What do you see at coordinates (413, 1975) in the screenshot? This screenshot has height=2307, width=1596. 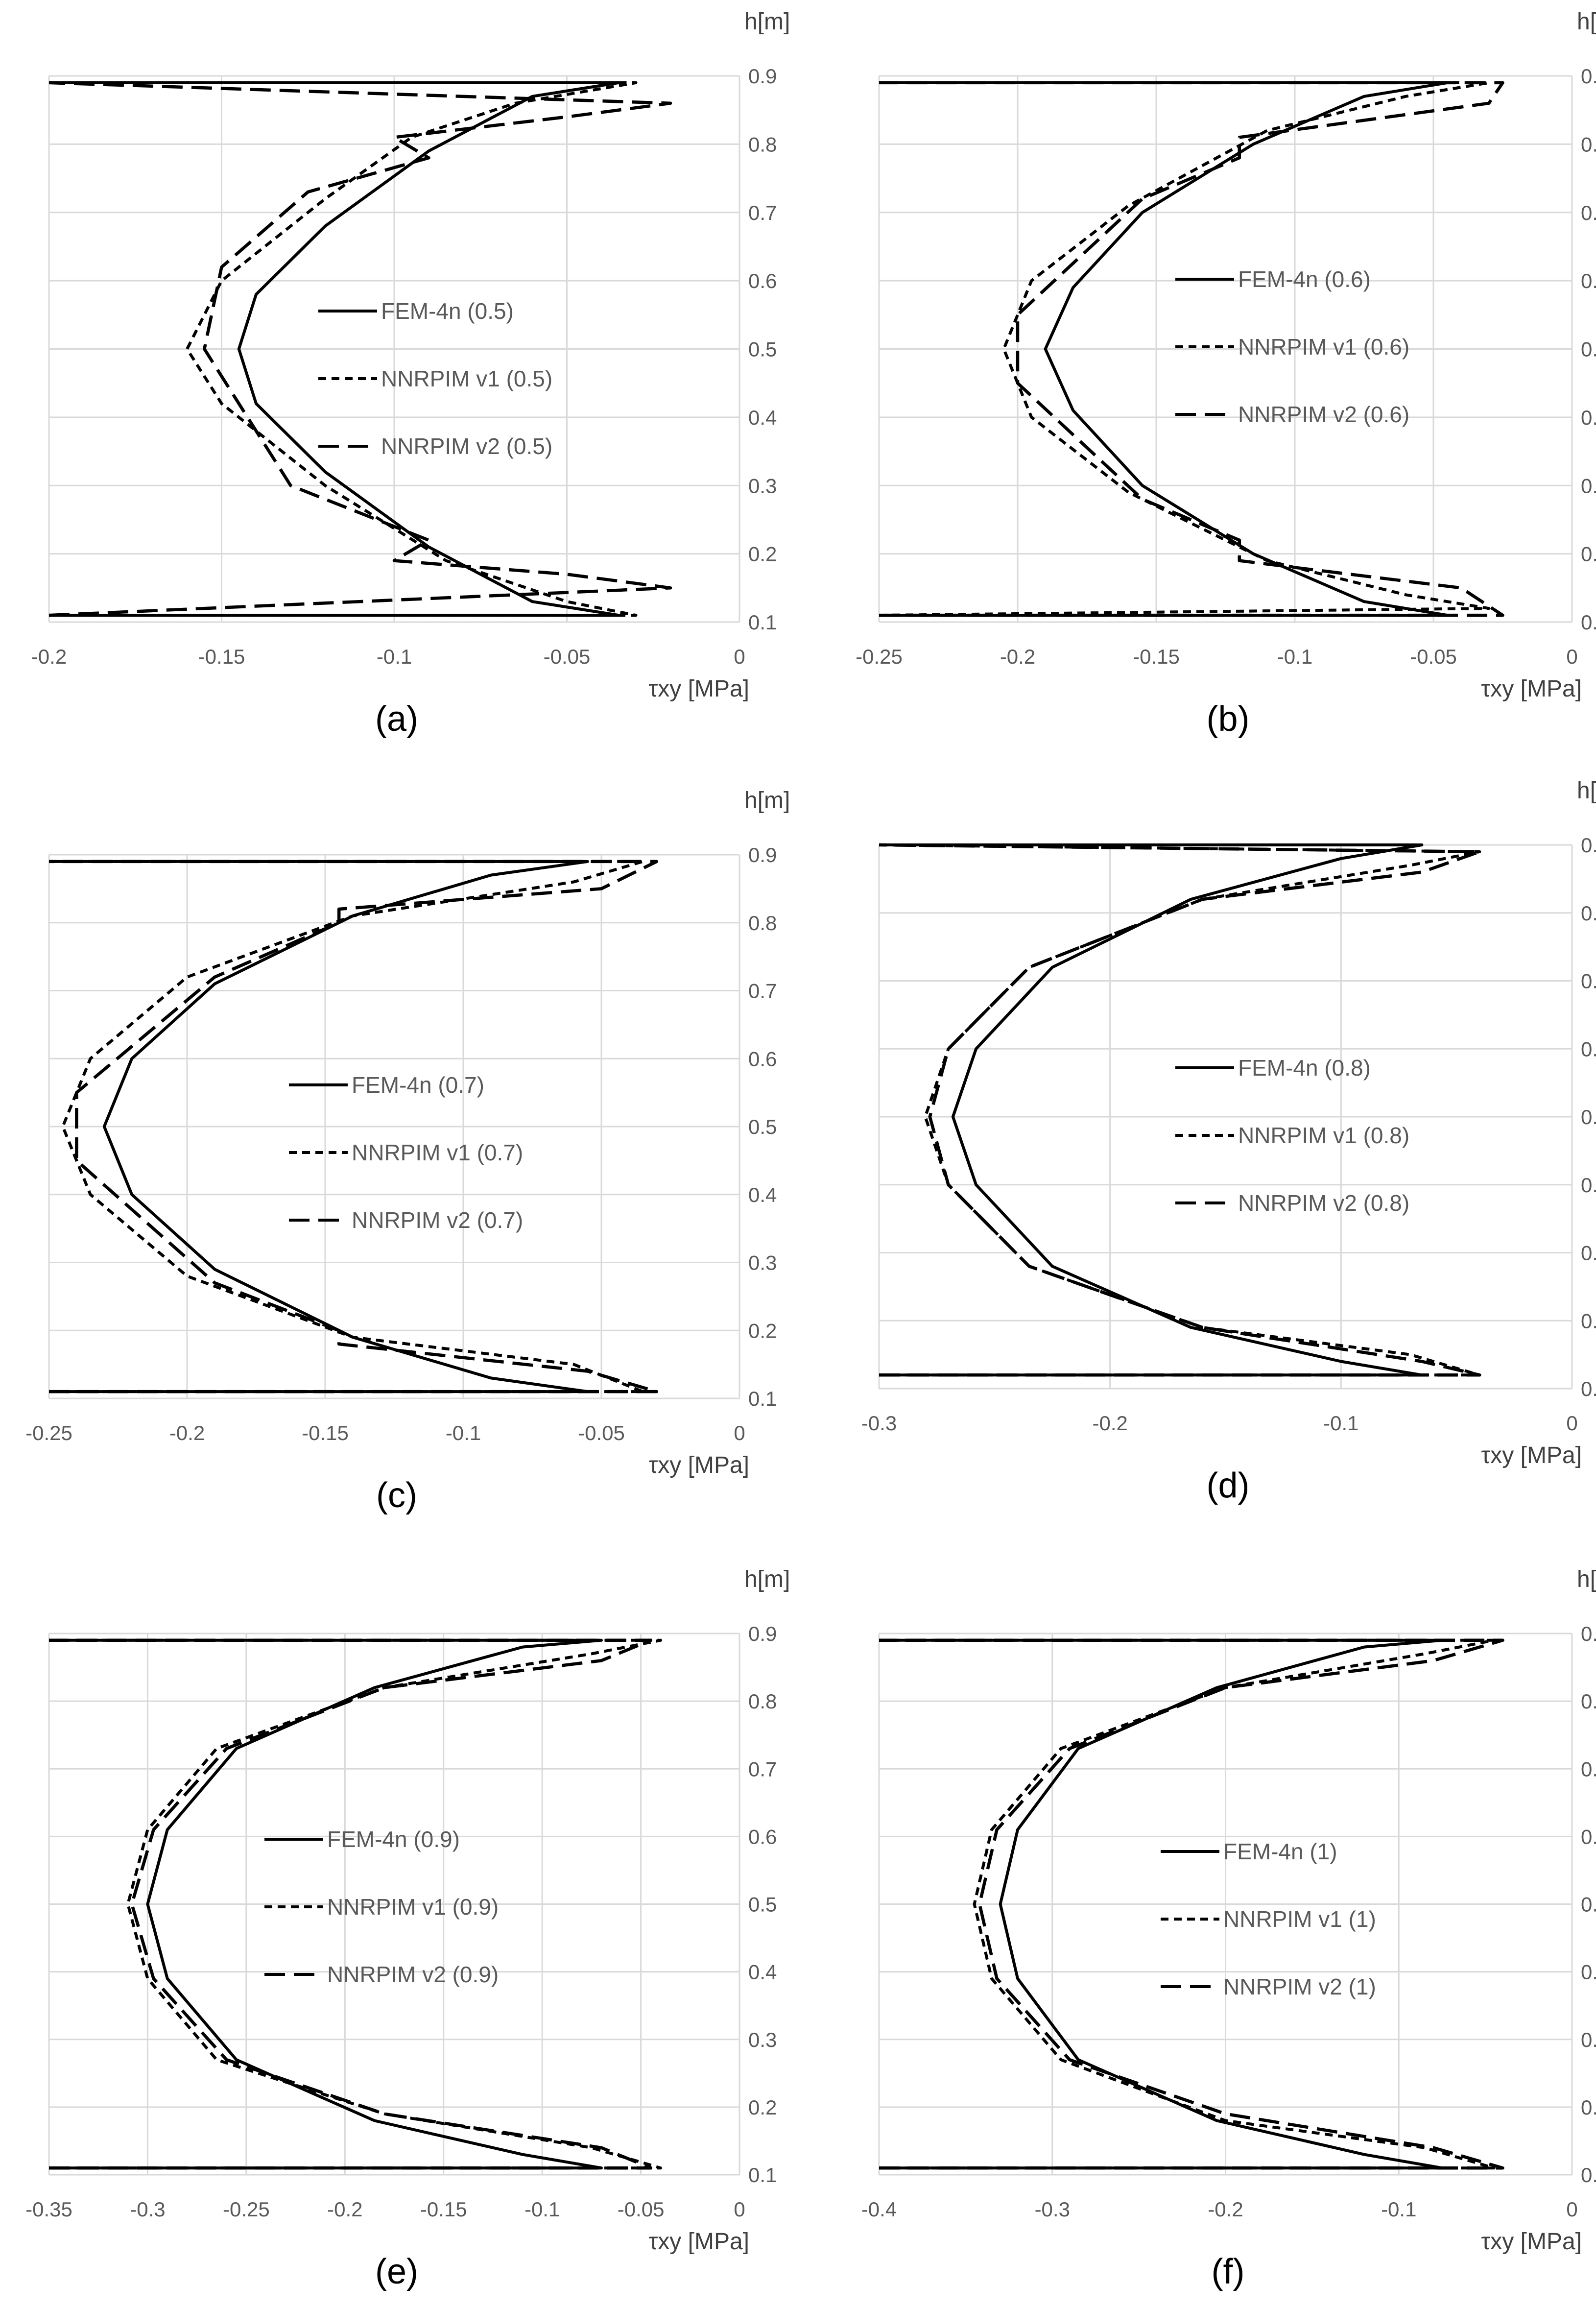 I see `legend-label: NNRPIM v2 (0.9)` at bounding box center [413, 1975].